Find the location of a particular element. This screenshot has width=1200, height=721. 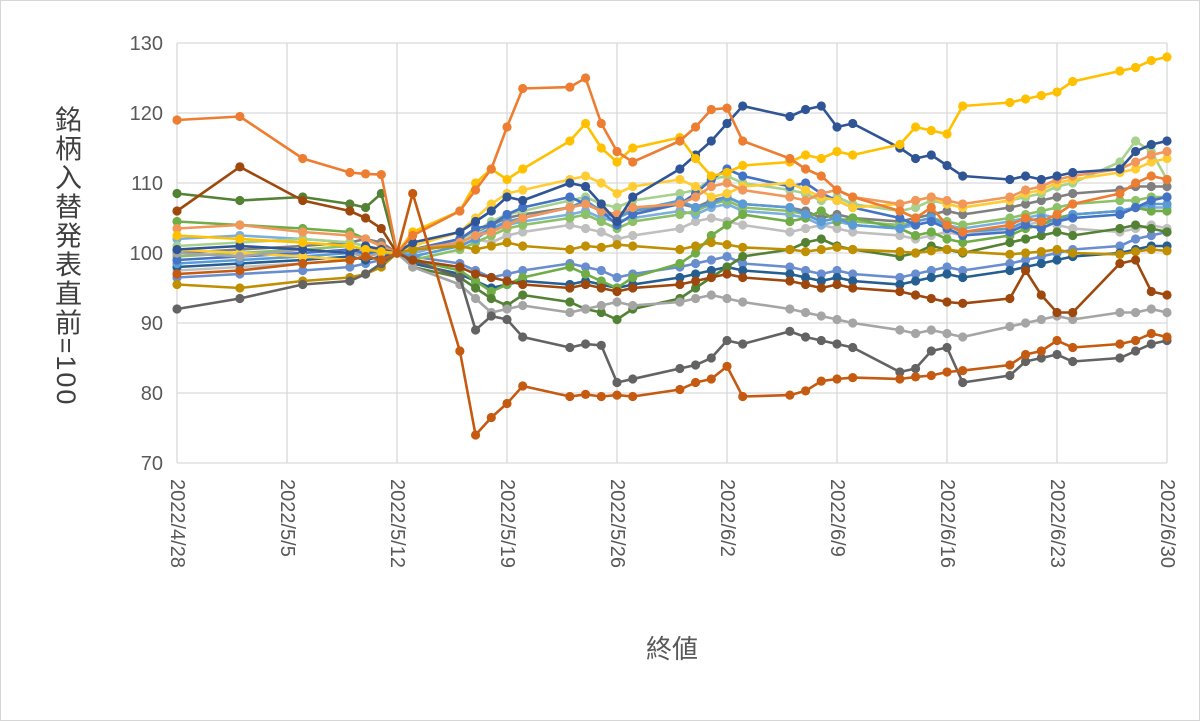

series-marker-blue-dark-steel is located at coordinates (1057, 260).